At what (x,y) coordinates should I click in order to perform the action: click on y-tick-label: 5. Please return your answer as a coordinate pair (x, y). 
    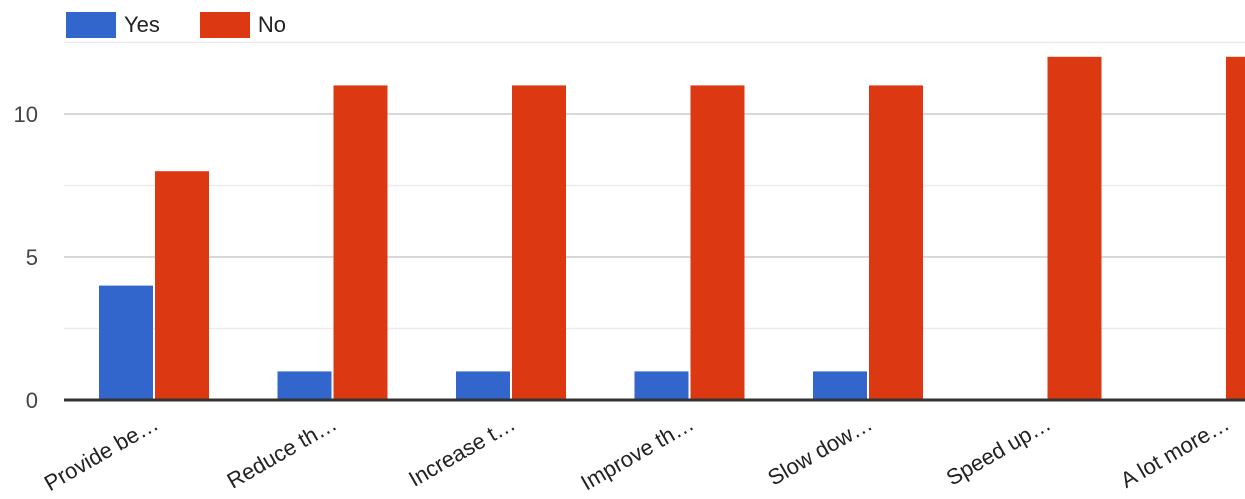
    Looking at the image, I should click on (32, 257).